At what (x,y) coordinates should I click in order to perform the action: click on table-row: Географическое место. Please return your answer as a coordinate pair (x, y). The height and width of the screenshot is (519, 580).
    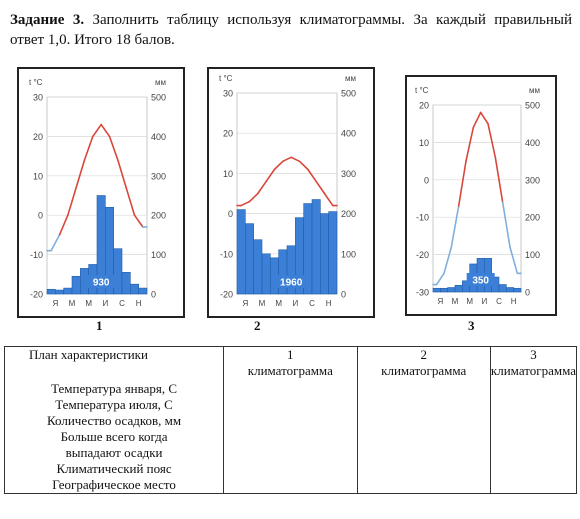
    Looking at the image, I should click on (290, 485).